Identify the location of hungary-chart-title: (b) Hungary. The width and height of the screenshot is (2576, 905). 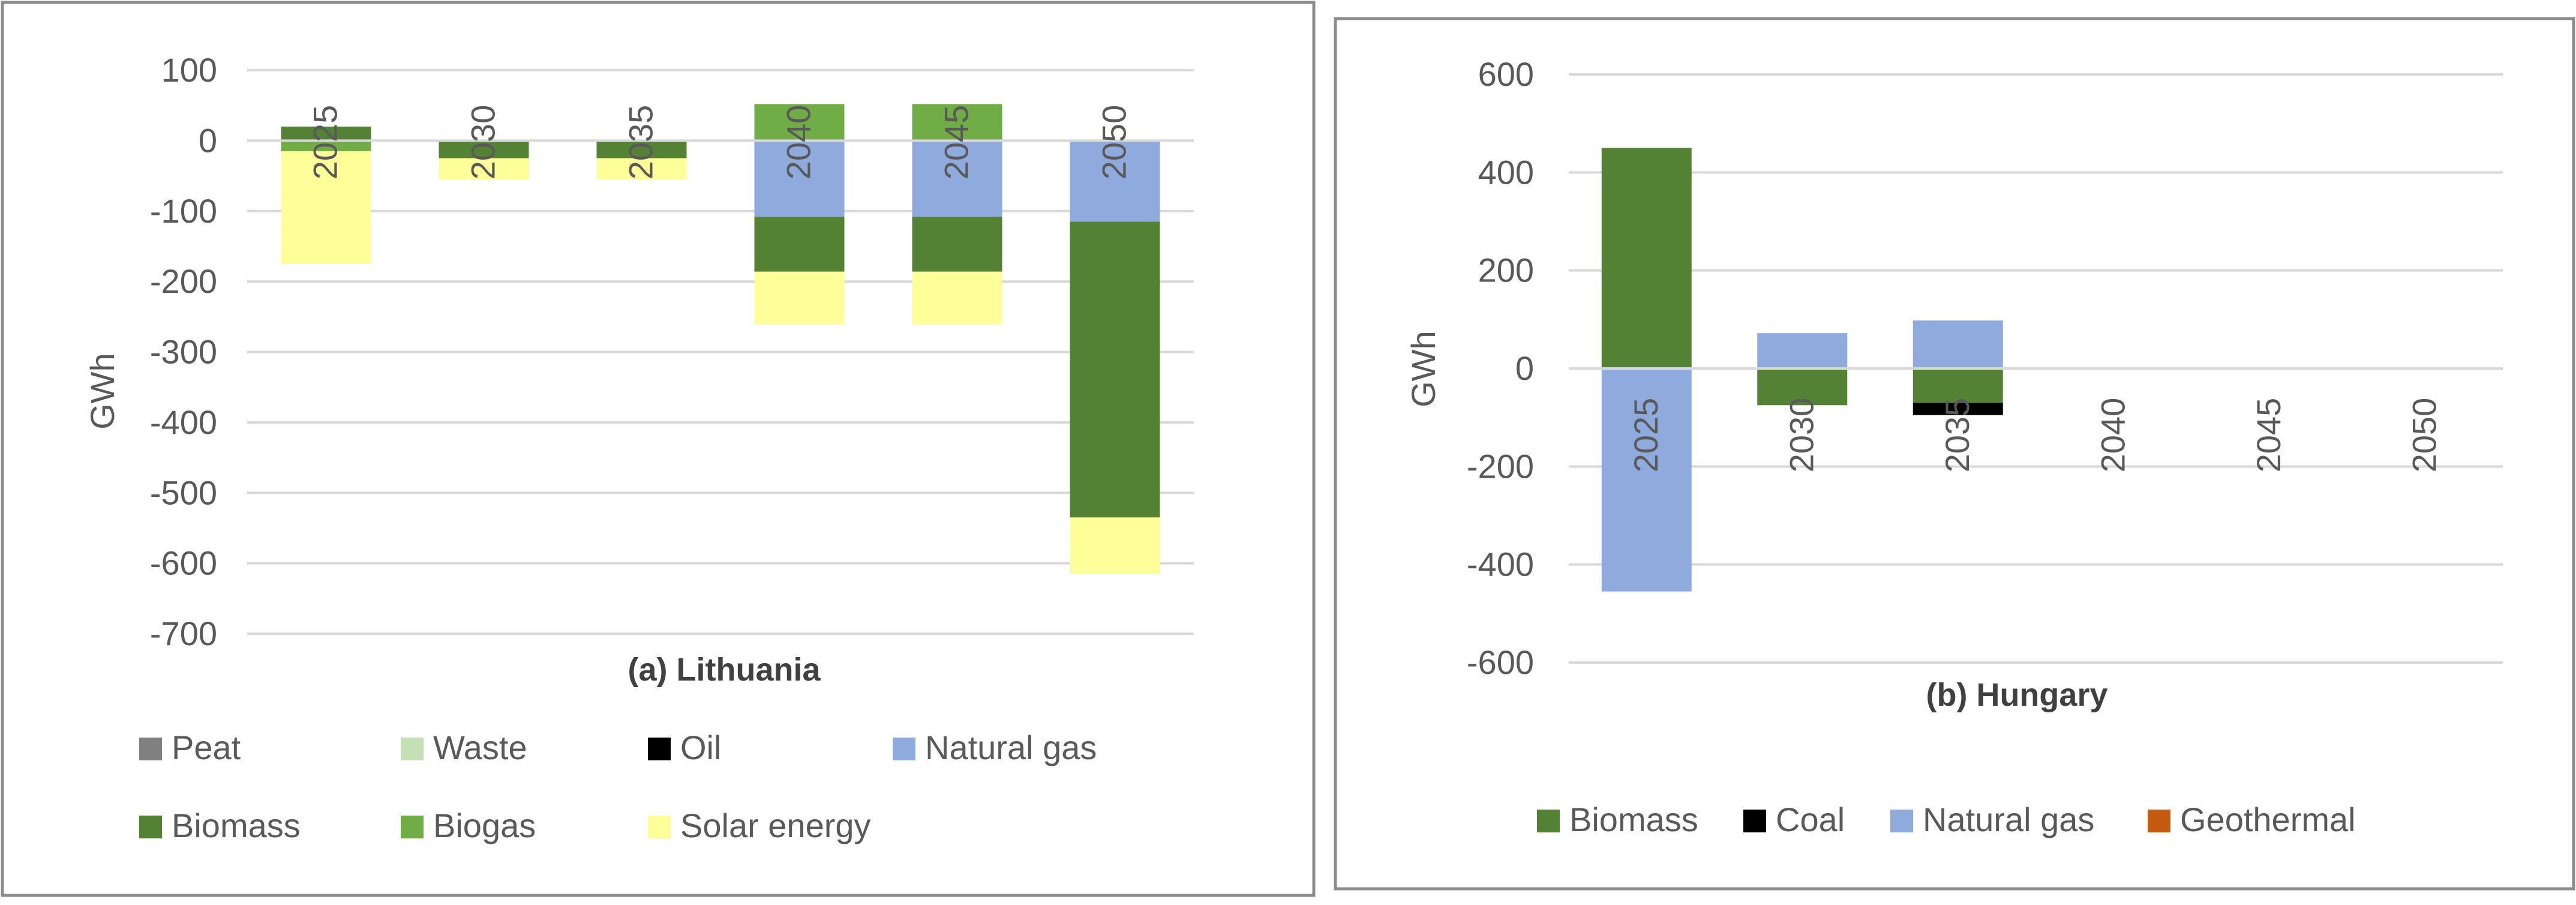
(2017, 695).